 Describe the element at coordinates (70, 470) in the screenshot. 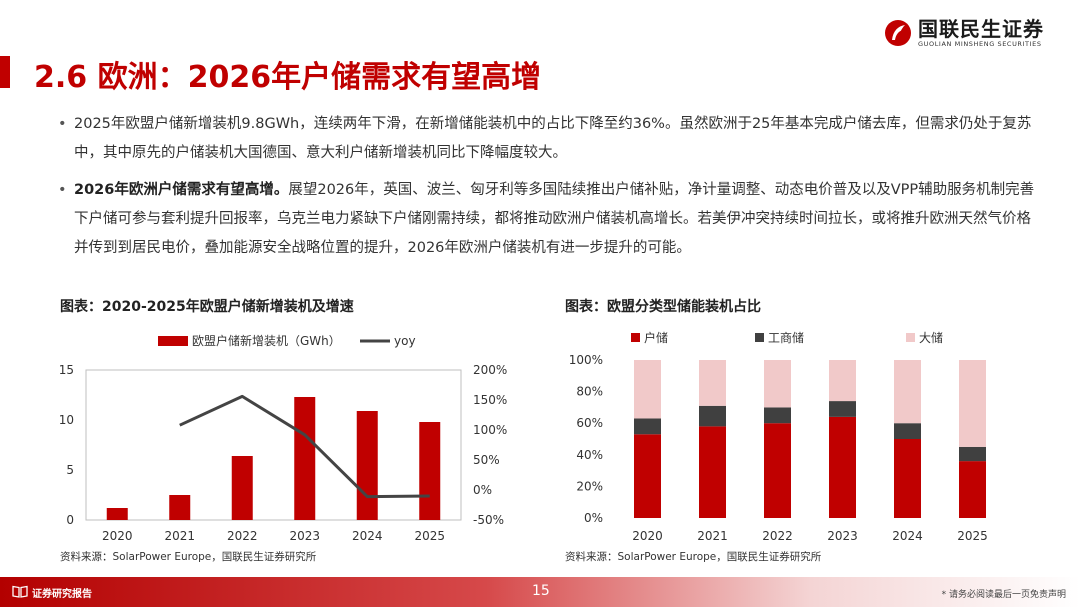

I see `y-tick-label: 5` at that location.